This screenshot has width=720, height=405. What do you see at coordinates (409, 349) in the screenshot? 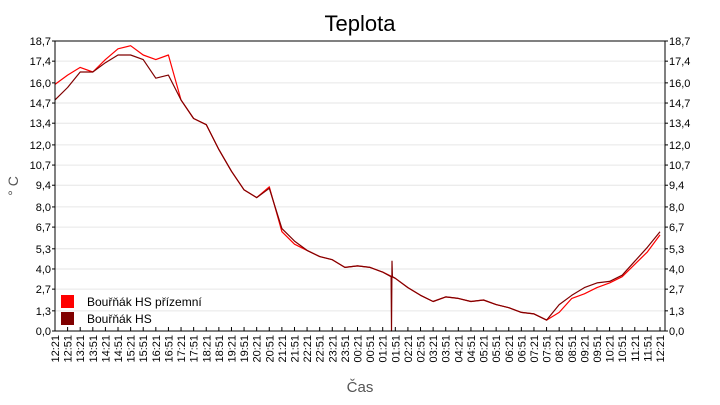
I see `x-tick-label: 02:21` at bounding box center [409, 349].